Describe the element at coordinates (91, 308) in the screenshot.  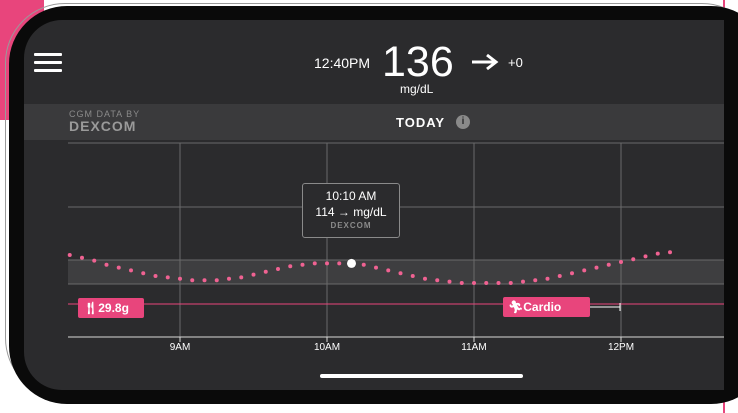
I see `fork-knife-icon: 🍴︎` at that location.